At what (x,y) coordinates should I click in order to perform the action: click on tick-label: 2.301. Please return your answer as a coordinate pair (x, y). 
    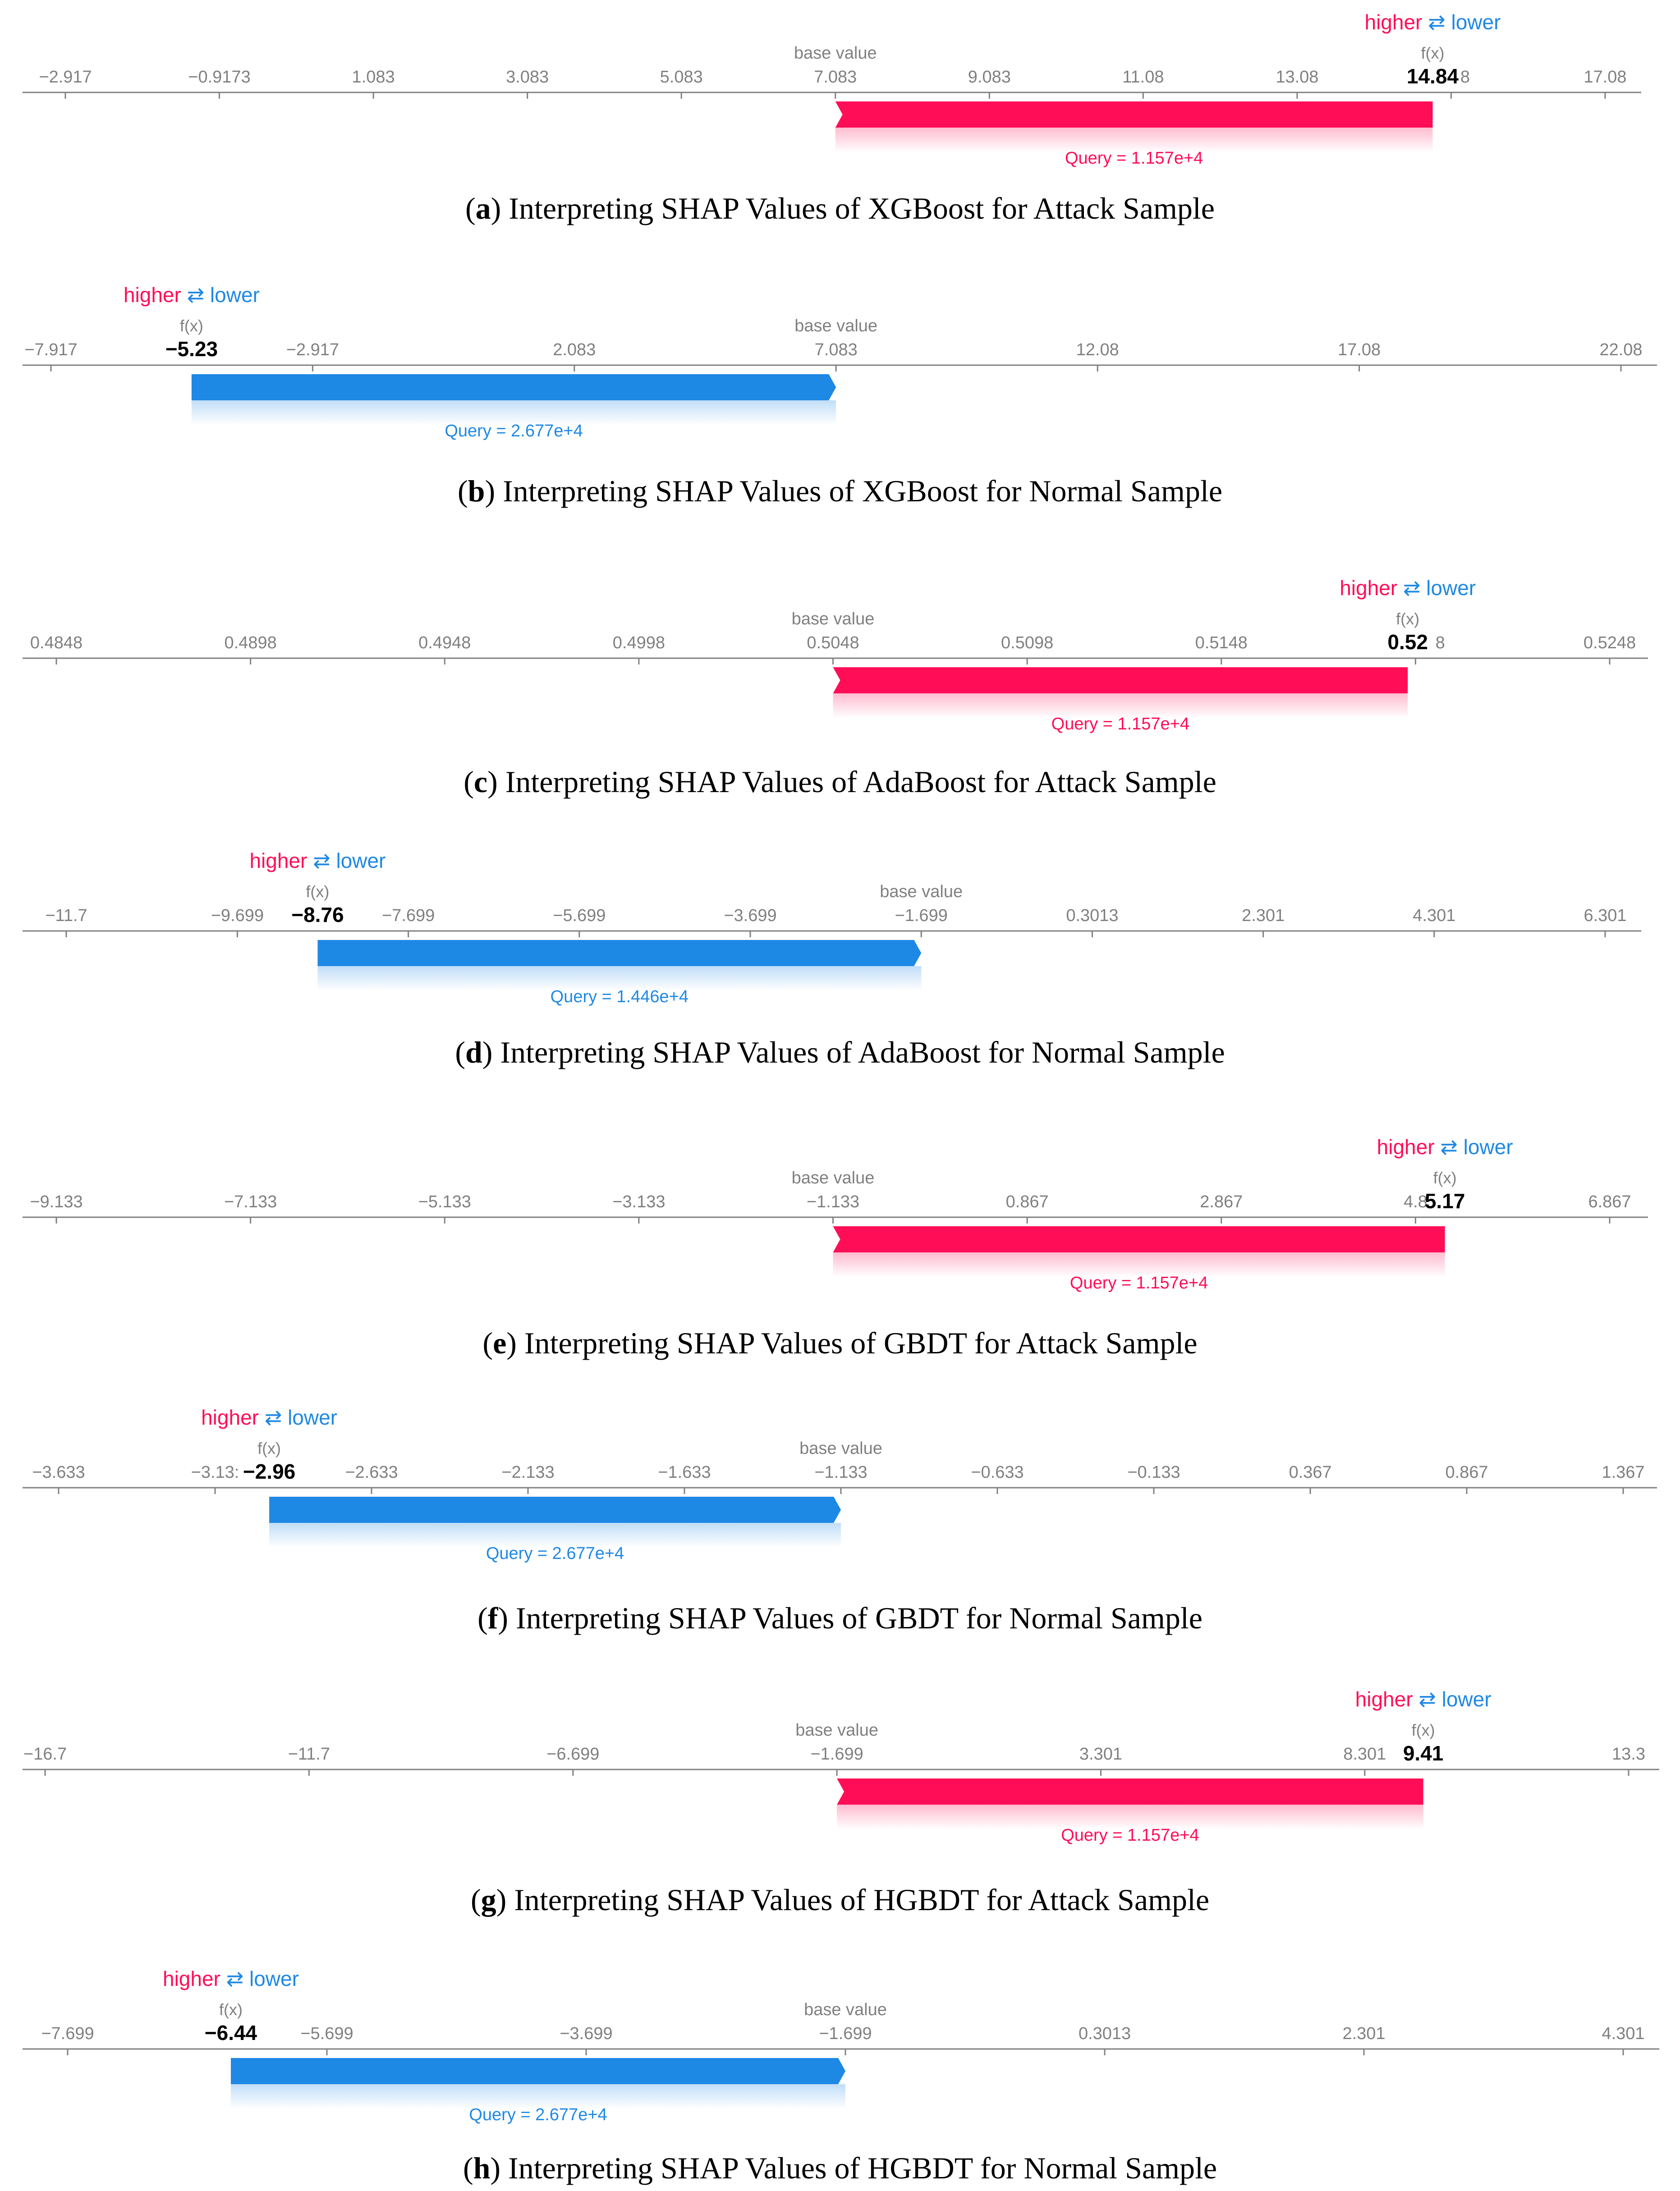
    Looking at the image, I should click on (1264, 916).